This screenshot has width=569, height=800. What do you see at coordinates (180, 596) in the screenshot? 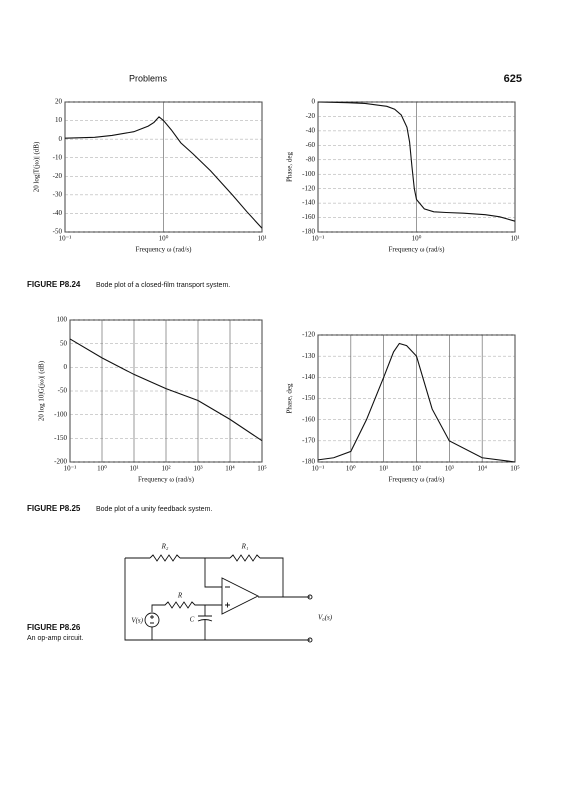
I see `circuit-label: R` at bounding box center [180, 596].